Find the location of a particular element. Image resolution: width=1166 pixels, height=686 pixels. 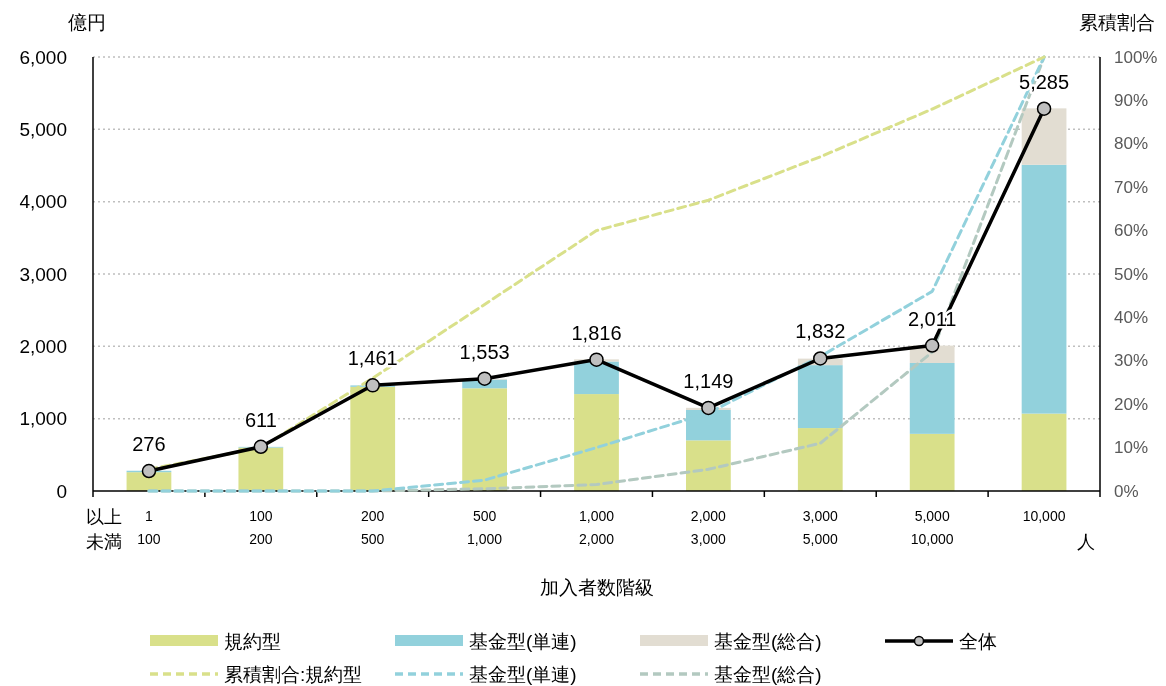

x-tick-label: 1 100 is located at coordinates (149, 527).